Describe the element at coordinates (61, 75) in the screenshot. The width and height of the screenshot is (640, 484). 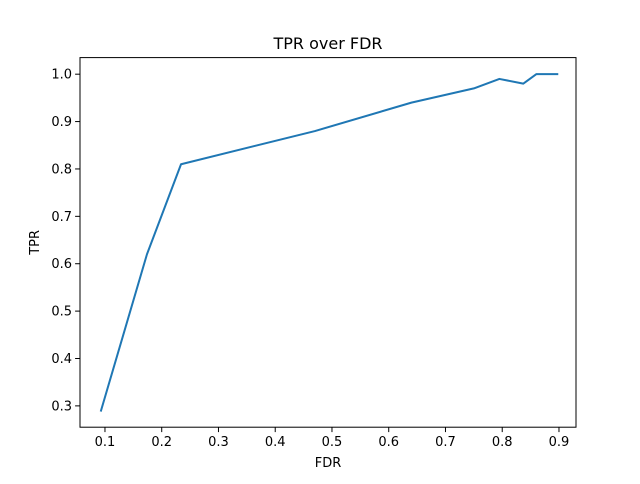
I see `y-tick-label: 1.0` at that location.